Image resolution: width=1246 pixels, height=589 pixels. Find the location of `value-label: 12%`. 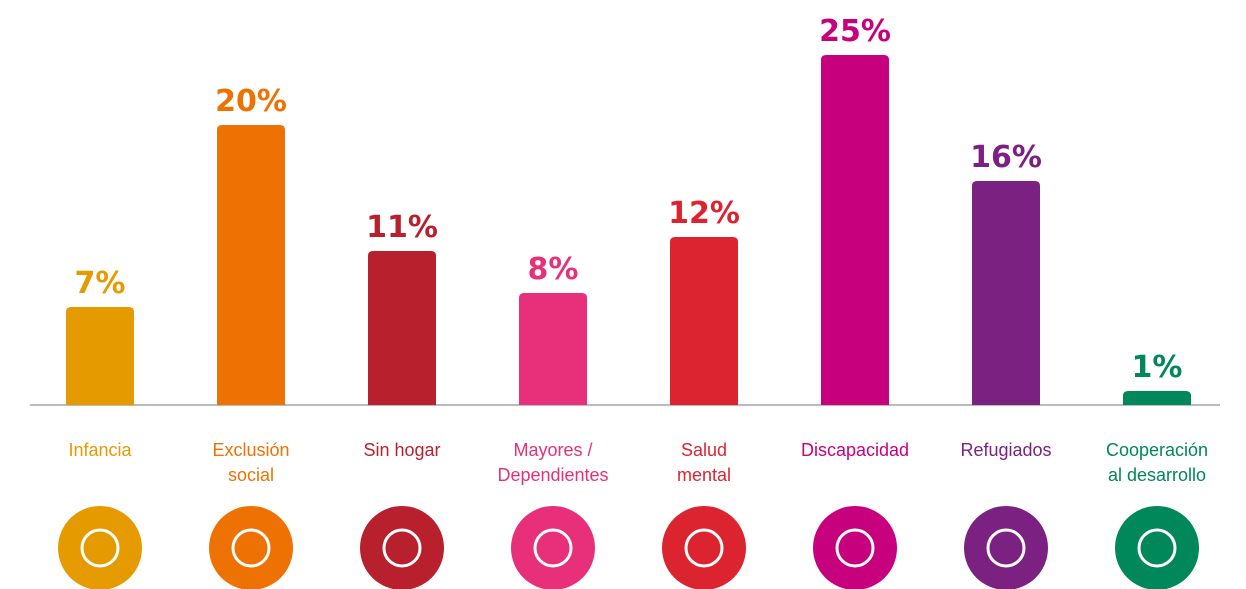

value-label: 12% is located at coordinates (704, 213).